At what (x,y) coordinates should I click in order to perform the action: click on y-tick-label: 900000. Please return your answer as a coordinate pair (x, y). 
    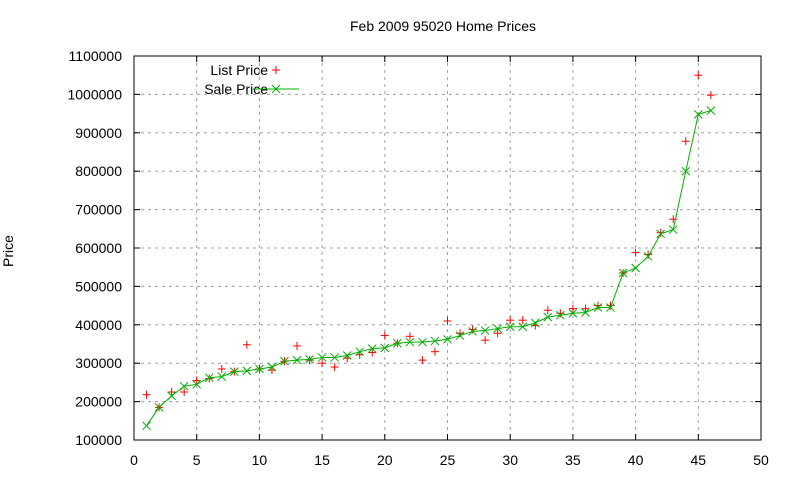
    Looking at the image, I should click on (98, 133).